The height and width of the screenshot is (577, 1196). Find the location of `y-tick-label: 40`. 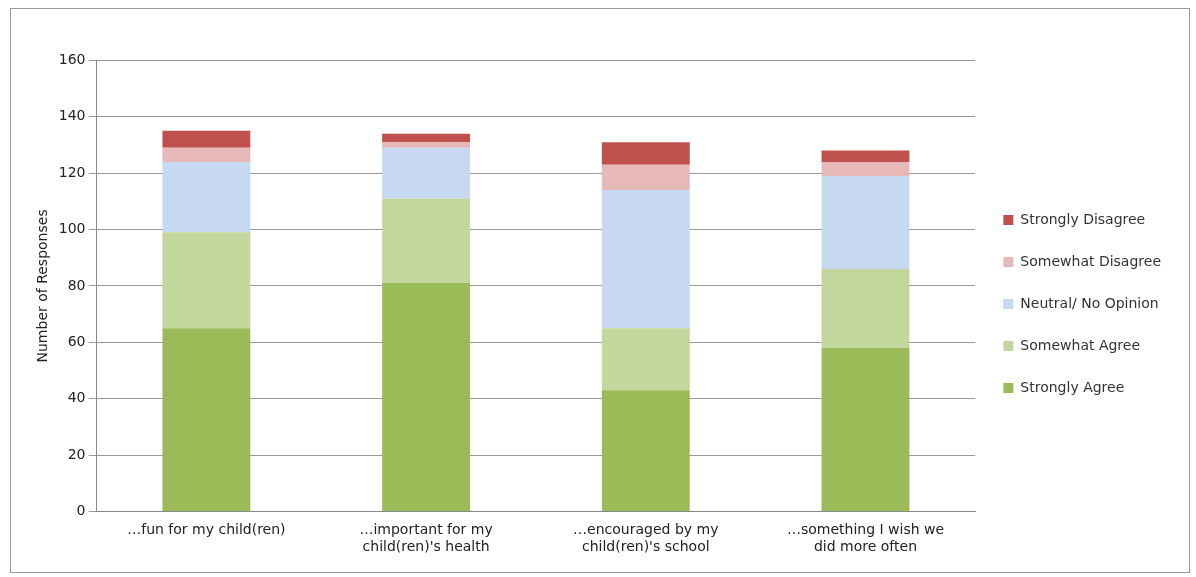

y-tick-label: 40 is located at coordinates (76, 397).